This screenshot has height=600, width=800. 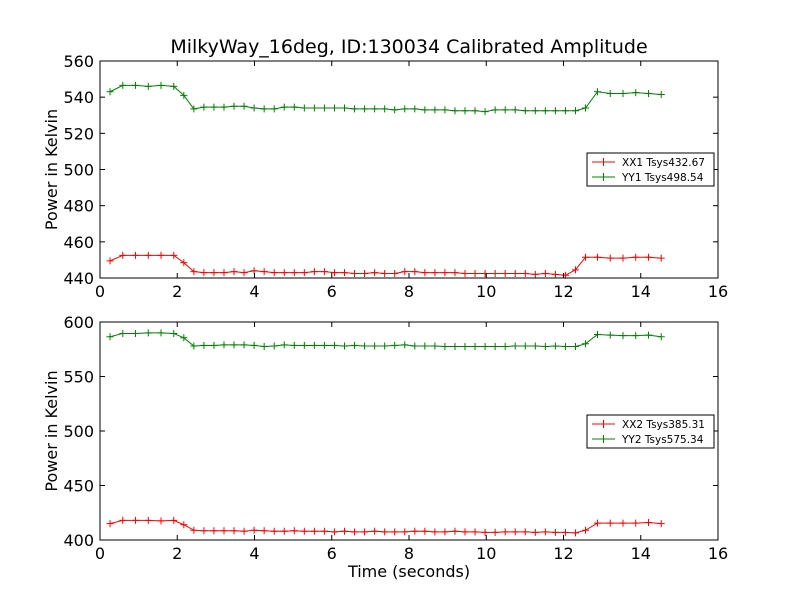 I want to click on x-tick-label: 4, so click(x=254, y=291).